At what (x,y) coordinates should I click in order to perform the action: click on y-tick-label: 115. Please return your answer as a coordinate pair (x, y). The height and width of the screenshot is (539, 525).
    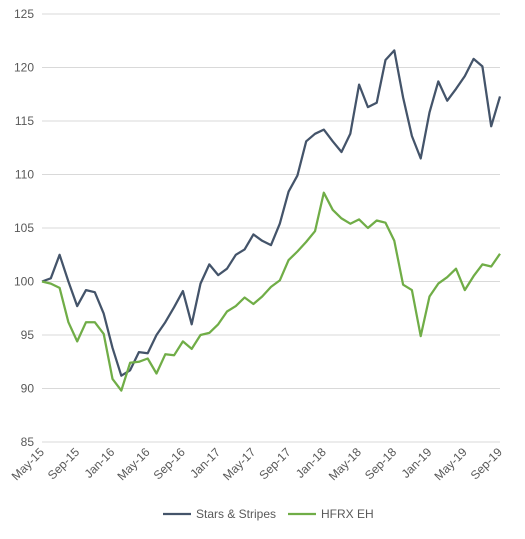
    Looking at the image, I should click on (24, 121).